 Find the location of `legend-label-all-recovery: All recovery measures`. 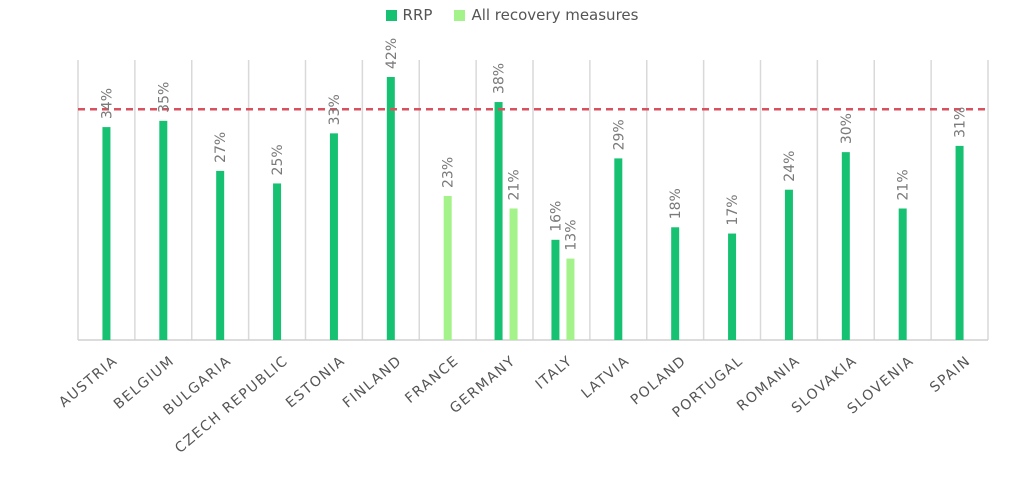

legend-label-all-recovery: All recovery measures is located at coordinates (555, 15).